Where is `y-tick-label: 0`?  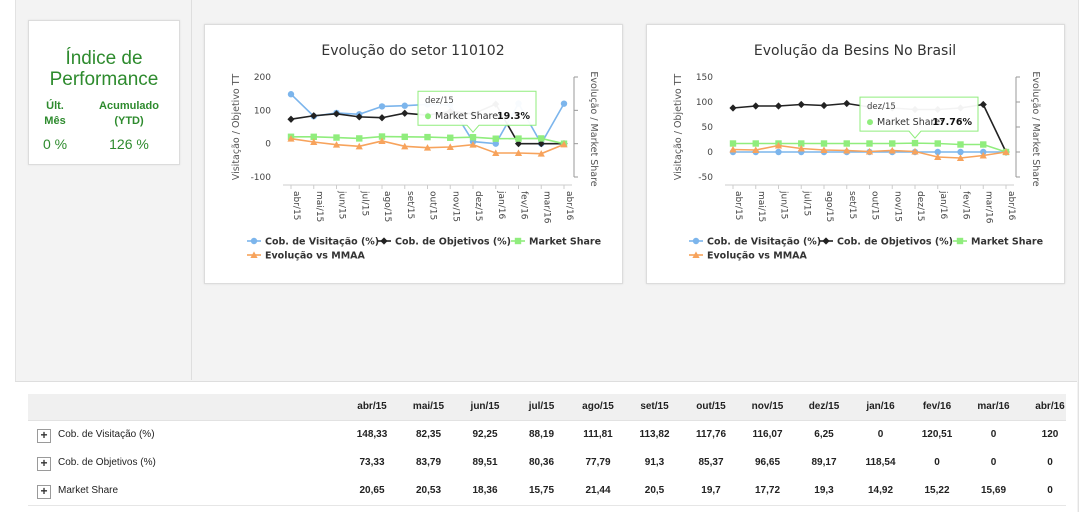
y-tick-label: 0 is located at coordinates (710, 153).